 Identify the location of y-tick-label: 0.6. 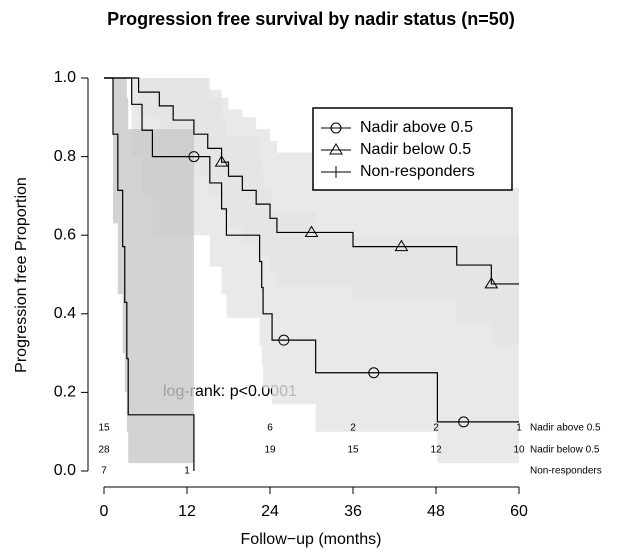
(65, 234).